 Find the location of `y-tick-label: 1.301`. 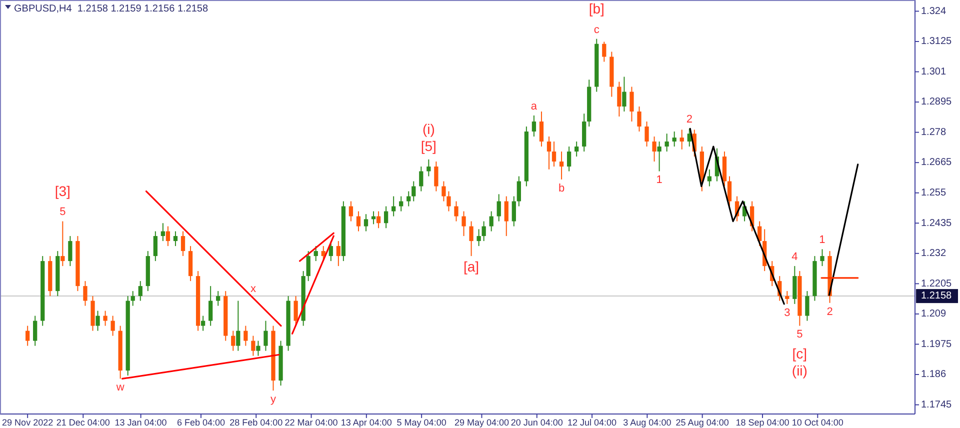

y-tick-label: 1.301 is located at coordinates (933, 72).